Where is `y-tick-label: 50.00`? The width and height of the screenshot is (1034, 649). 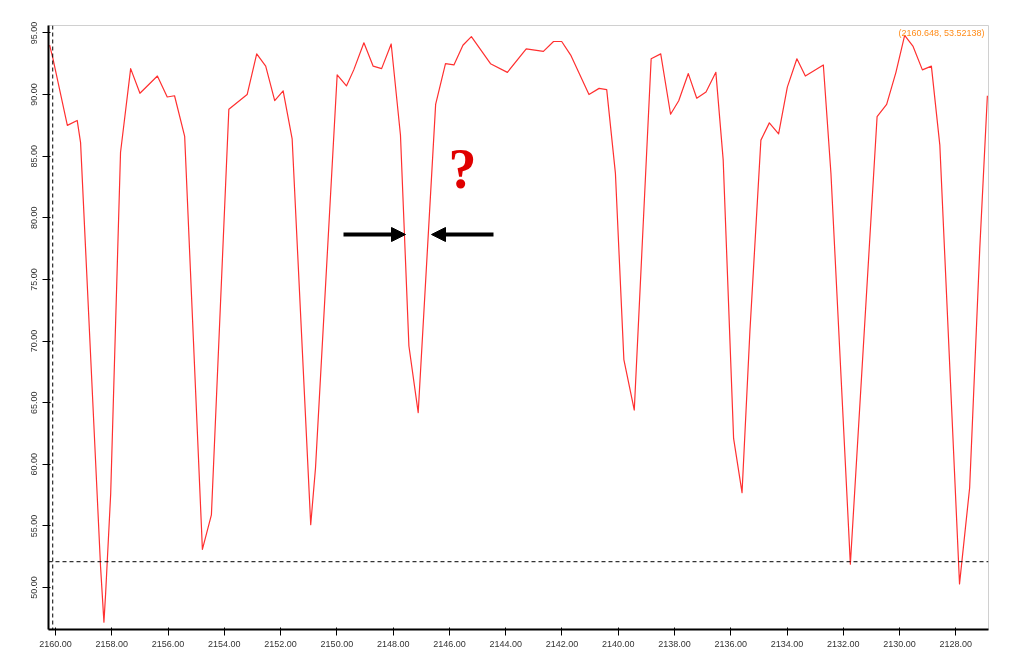
y-tick-label: 50.00 is located at coordinates (34, 587).